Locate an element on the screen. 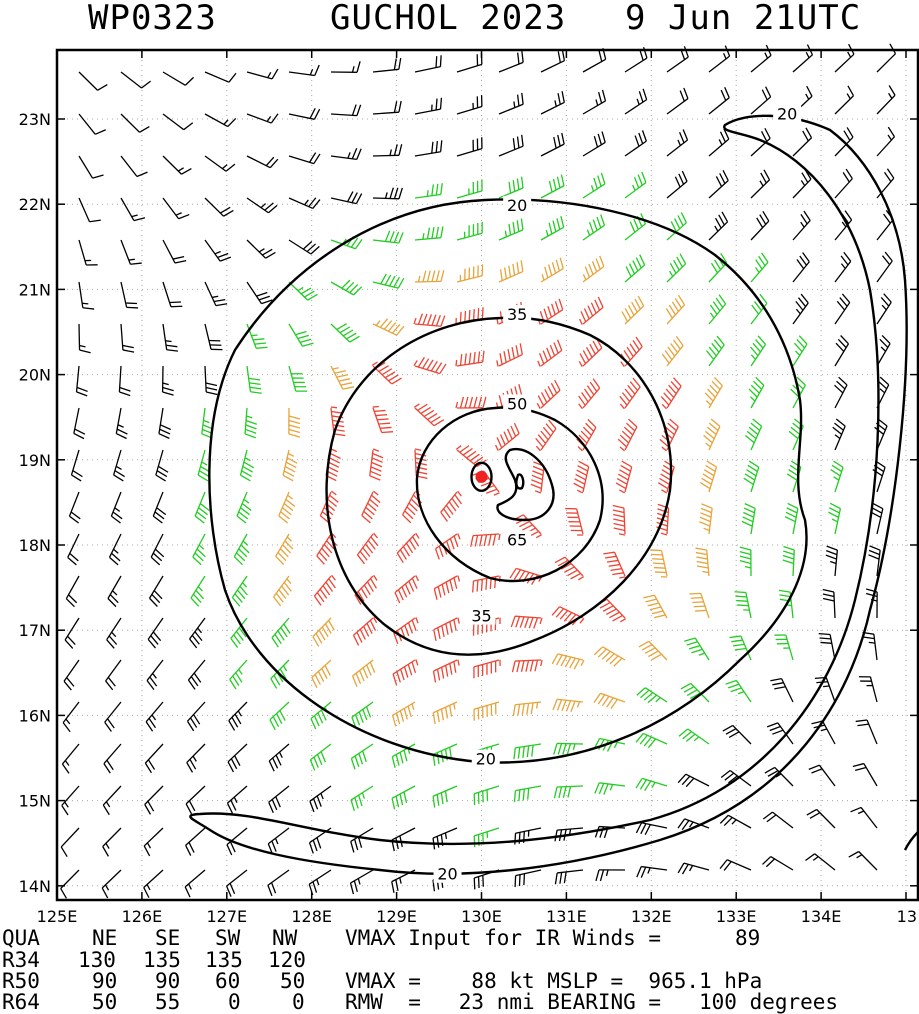 Image resolution: width=919 pixels, height=1014 pixels. rmw-bearing-line: RMW = 23 nmi BEARING = 100 degrees is located at coordinates (592, 1002).